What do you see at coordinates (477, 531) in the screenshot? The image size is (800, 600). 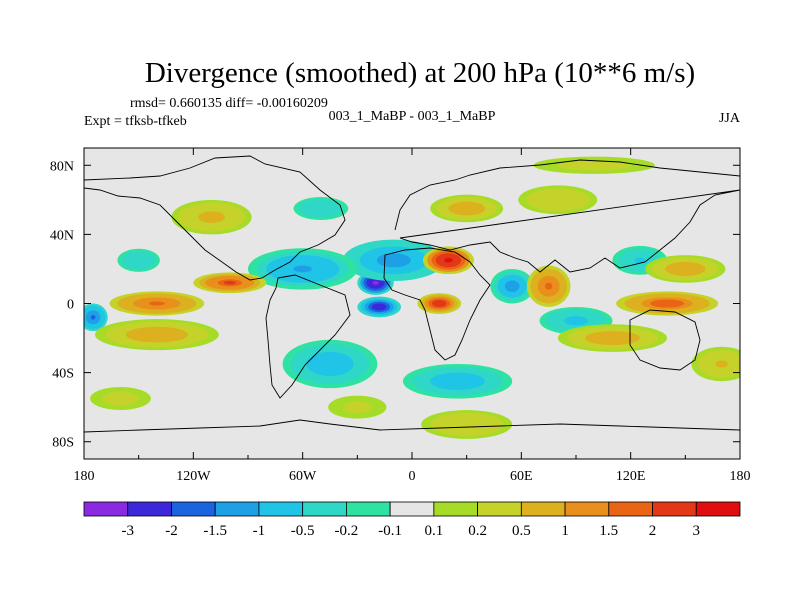 I see `colorbar-level-label: 0.2` at bounding box center [477, 531].